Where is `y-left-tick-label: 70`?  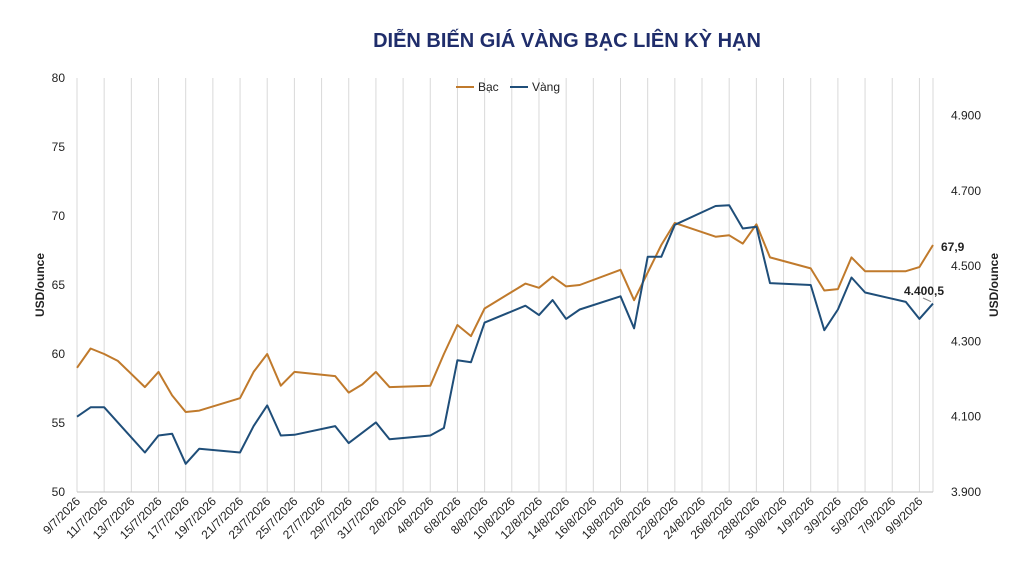 y-left-tick-label: 70 is located at coordinates (59, 216).